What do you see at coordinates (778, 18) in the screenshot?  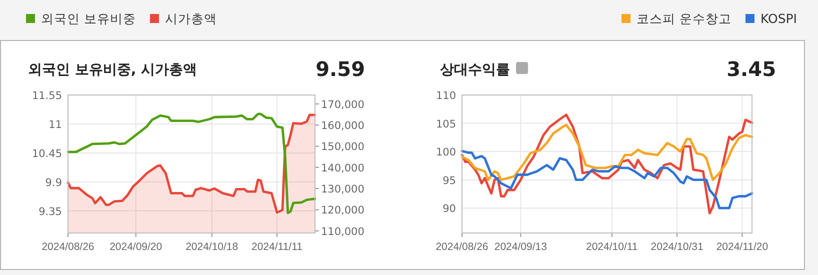 I see `legend-label: KOSPI` at bounding box center [778, 18].